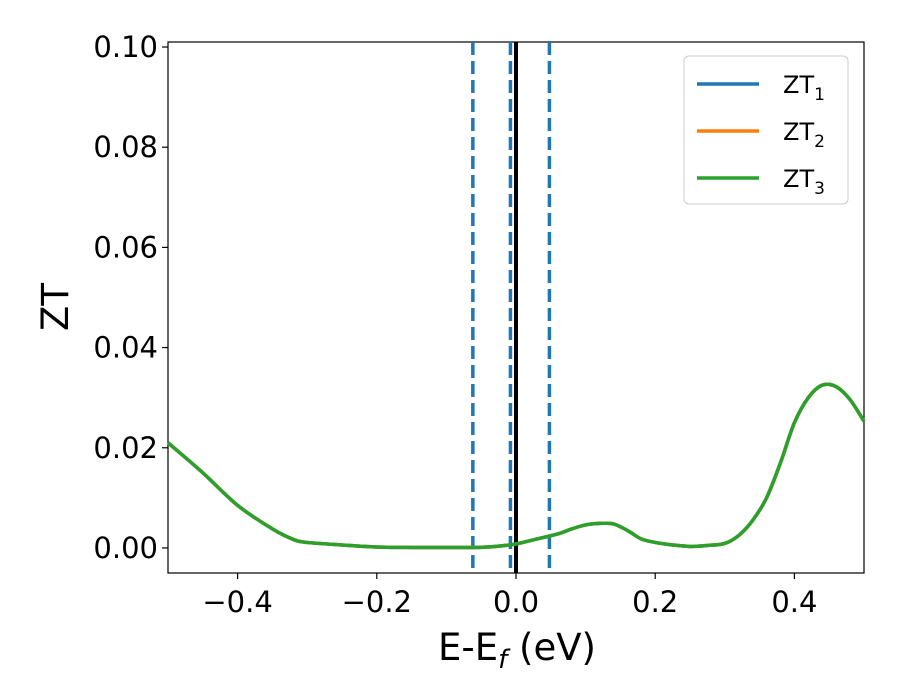 The width and height of the screenshot is (900, 700). I want to click on y-axis-ticks: 0.00 0.02 0.04 0.06 0.08 0.10, so click(130, 297).